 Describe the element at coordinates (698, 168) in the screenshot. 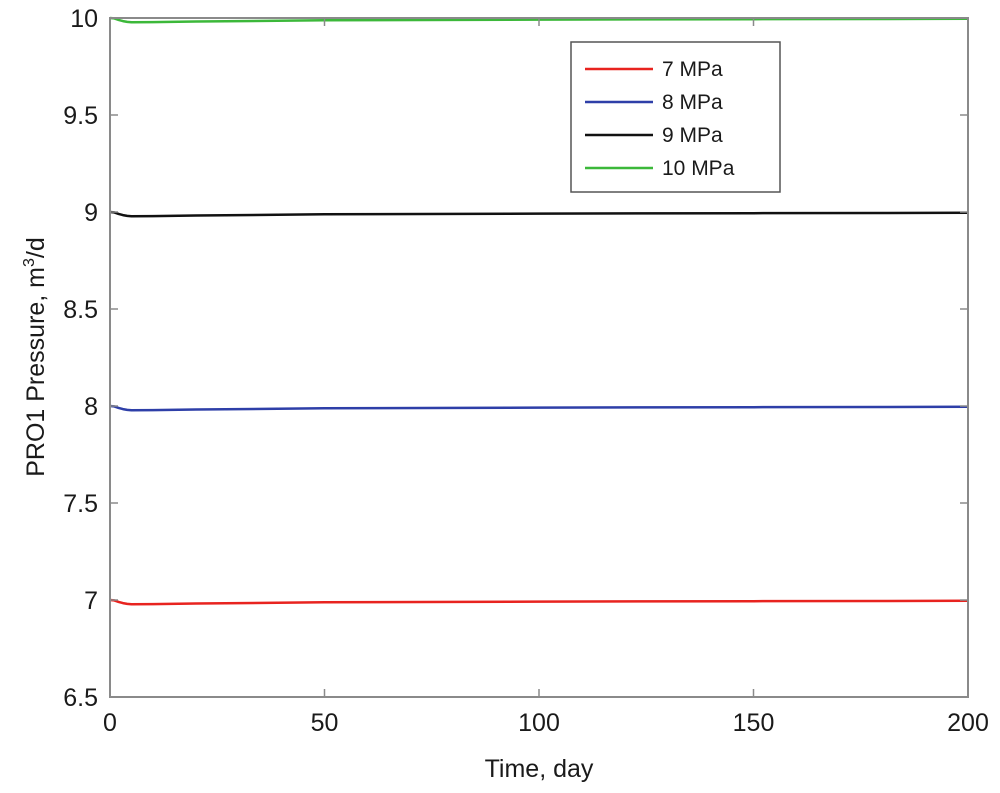

I see `legend-label-4: 10 MPa` at that location.